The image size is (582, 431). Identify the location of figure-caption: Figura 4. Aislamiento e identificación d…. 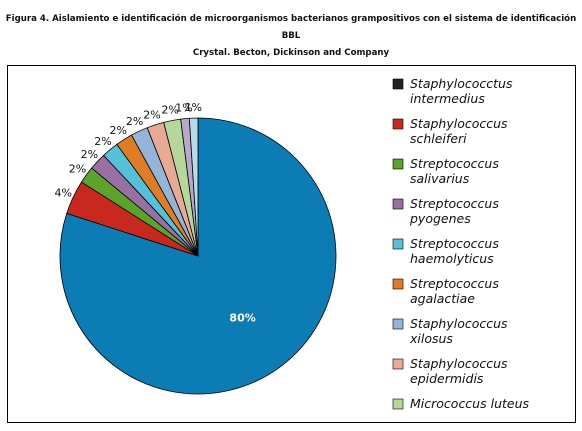
(291, 36).